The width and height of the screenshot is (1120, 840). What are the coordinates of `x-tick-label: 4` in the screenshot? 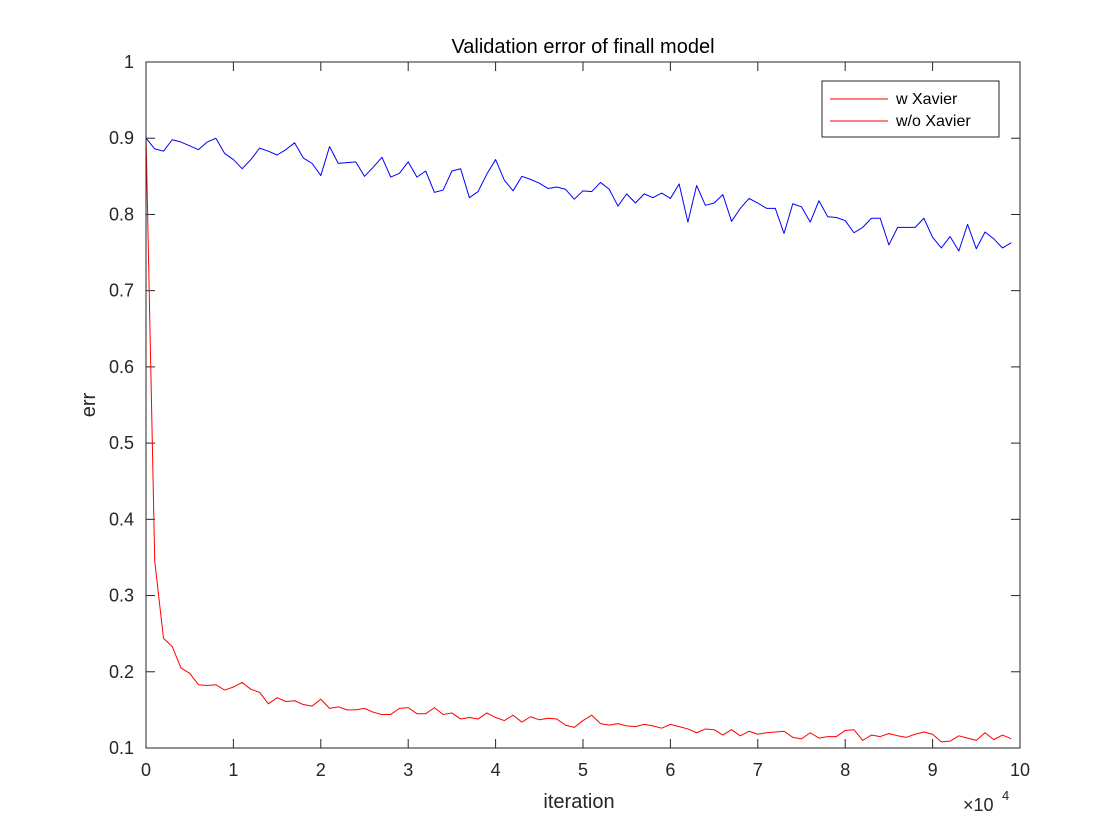 It's located at (496, 770).